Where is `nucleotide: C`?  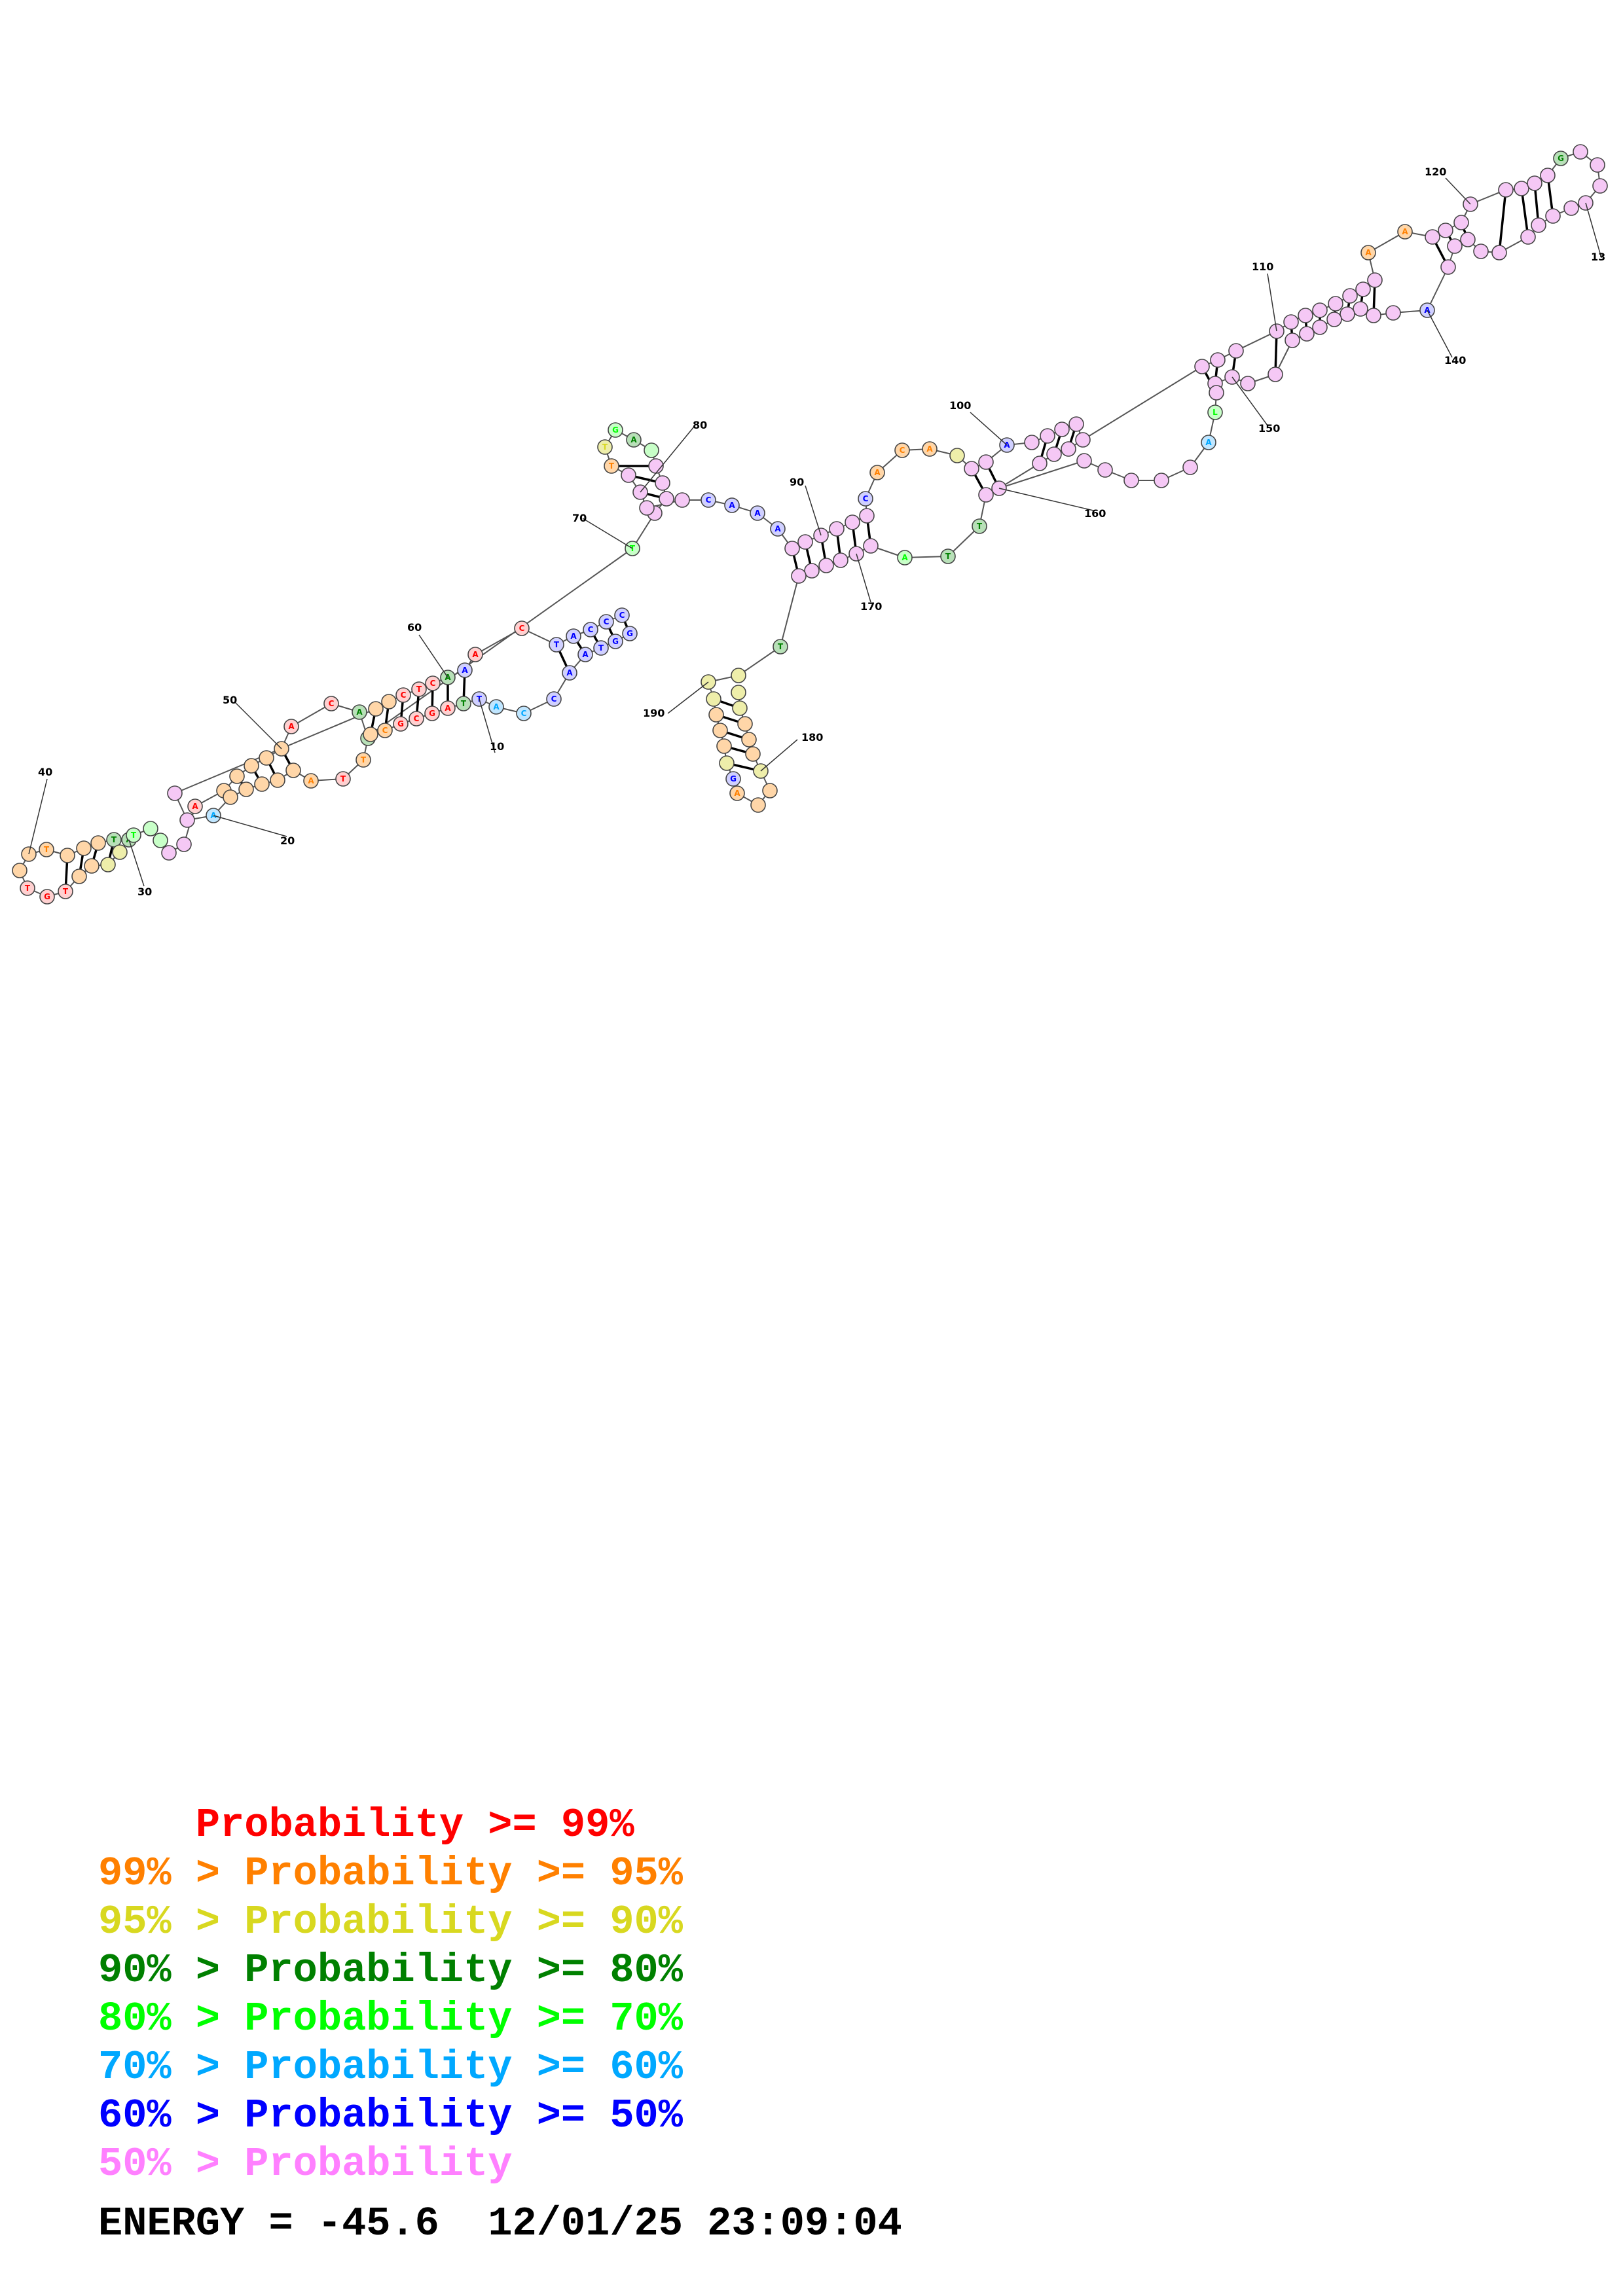
nucleotide: C is located at coordinates (622, 615).